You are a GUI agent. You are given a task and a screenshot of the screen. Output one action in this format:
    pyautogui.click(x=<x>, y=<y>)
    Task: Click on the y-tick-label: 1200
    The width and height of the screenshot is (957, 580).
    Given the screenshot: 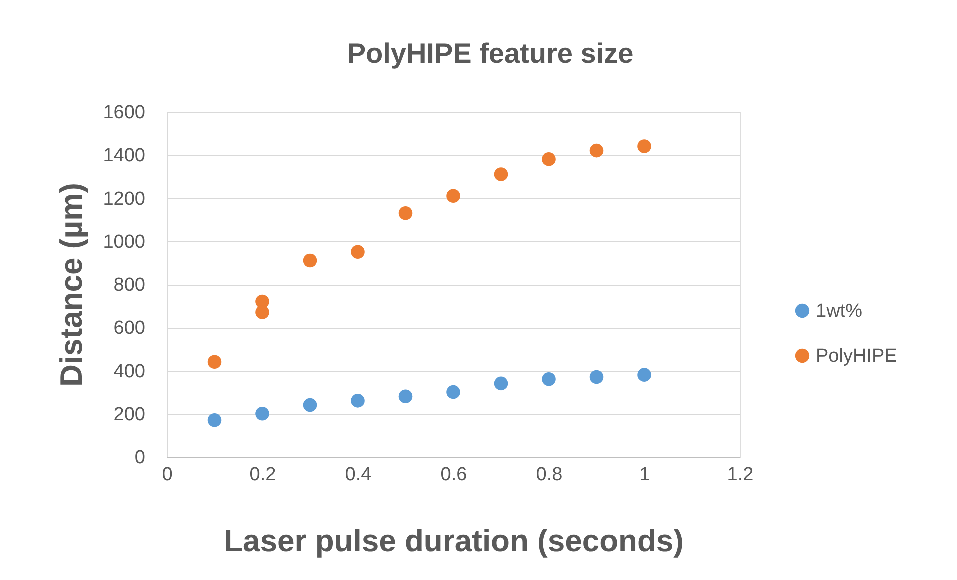 What is the action you would take?
    pyautogui.click(x=124, y=199)
    